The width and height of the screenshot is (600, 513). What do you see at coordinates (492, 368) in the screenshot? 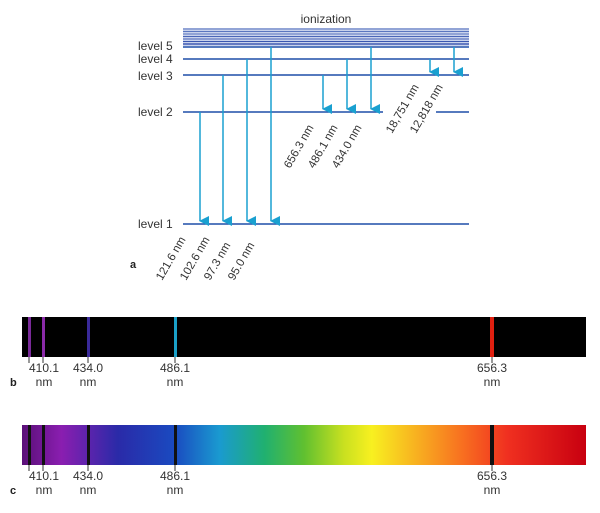
I see `emission-wl-656: 656.3` at bounding box center [492, 368].